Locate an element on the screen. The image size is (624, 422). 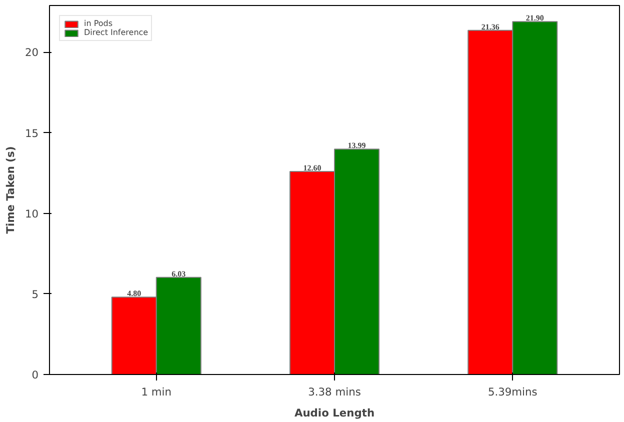
data-label: 21.90 is located at coordinates (535, 18).